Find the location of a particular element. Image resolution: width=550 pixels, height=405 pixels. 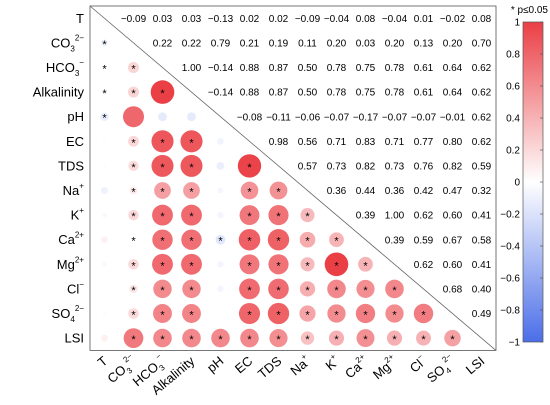

corr-value-label: 0.39 is located at coordinates (395, 240).